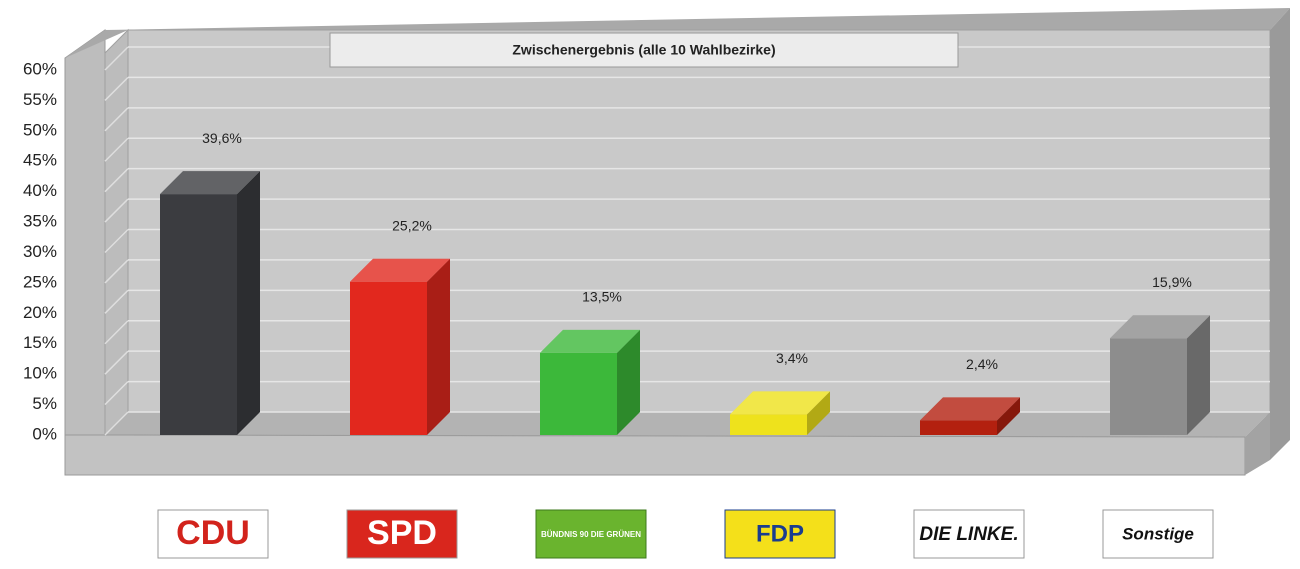 This screenshot has width=1300, height=569. Describe the element at coordinates (40, 221) in the screenshot. I see `y-tick-label: 35%` at that location.